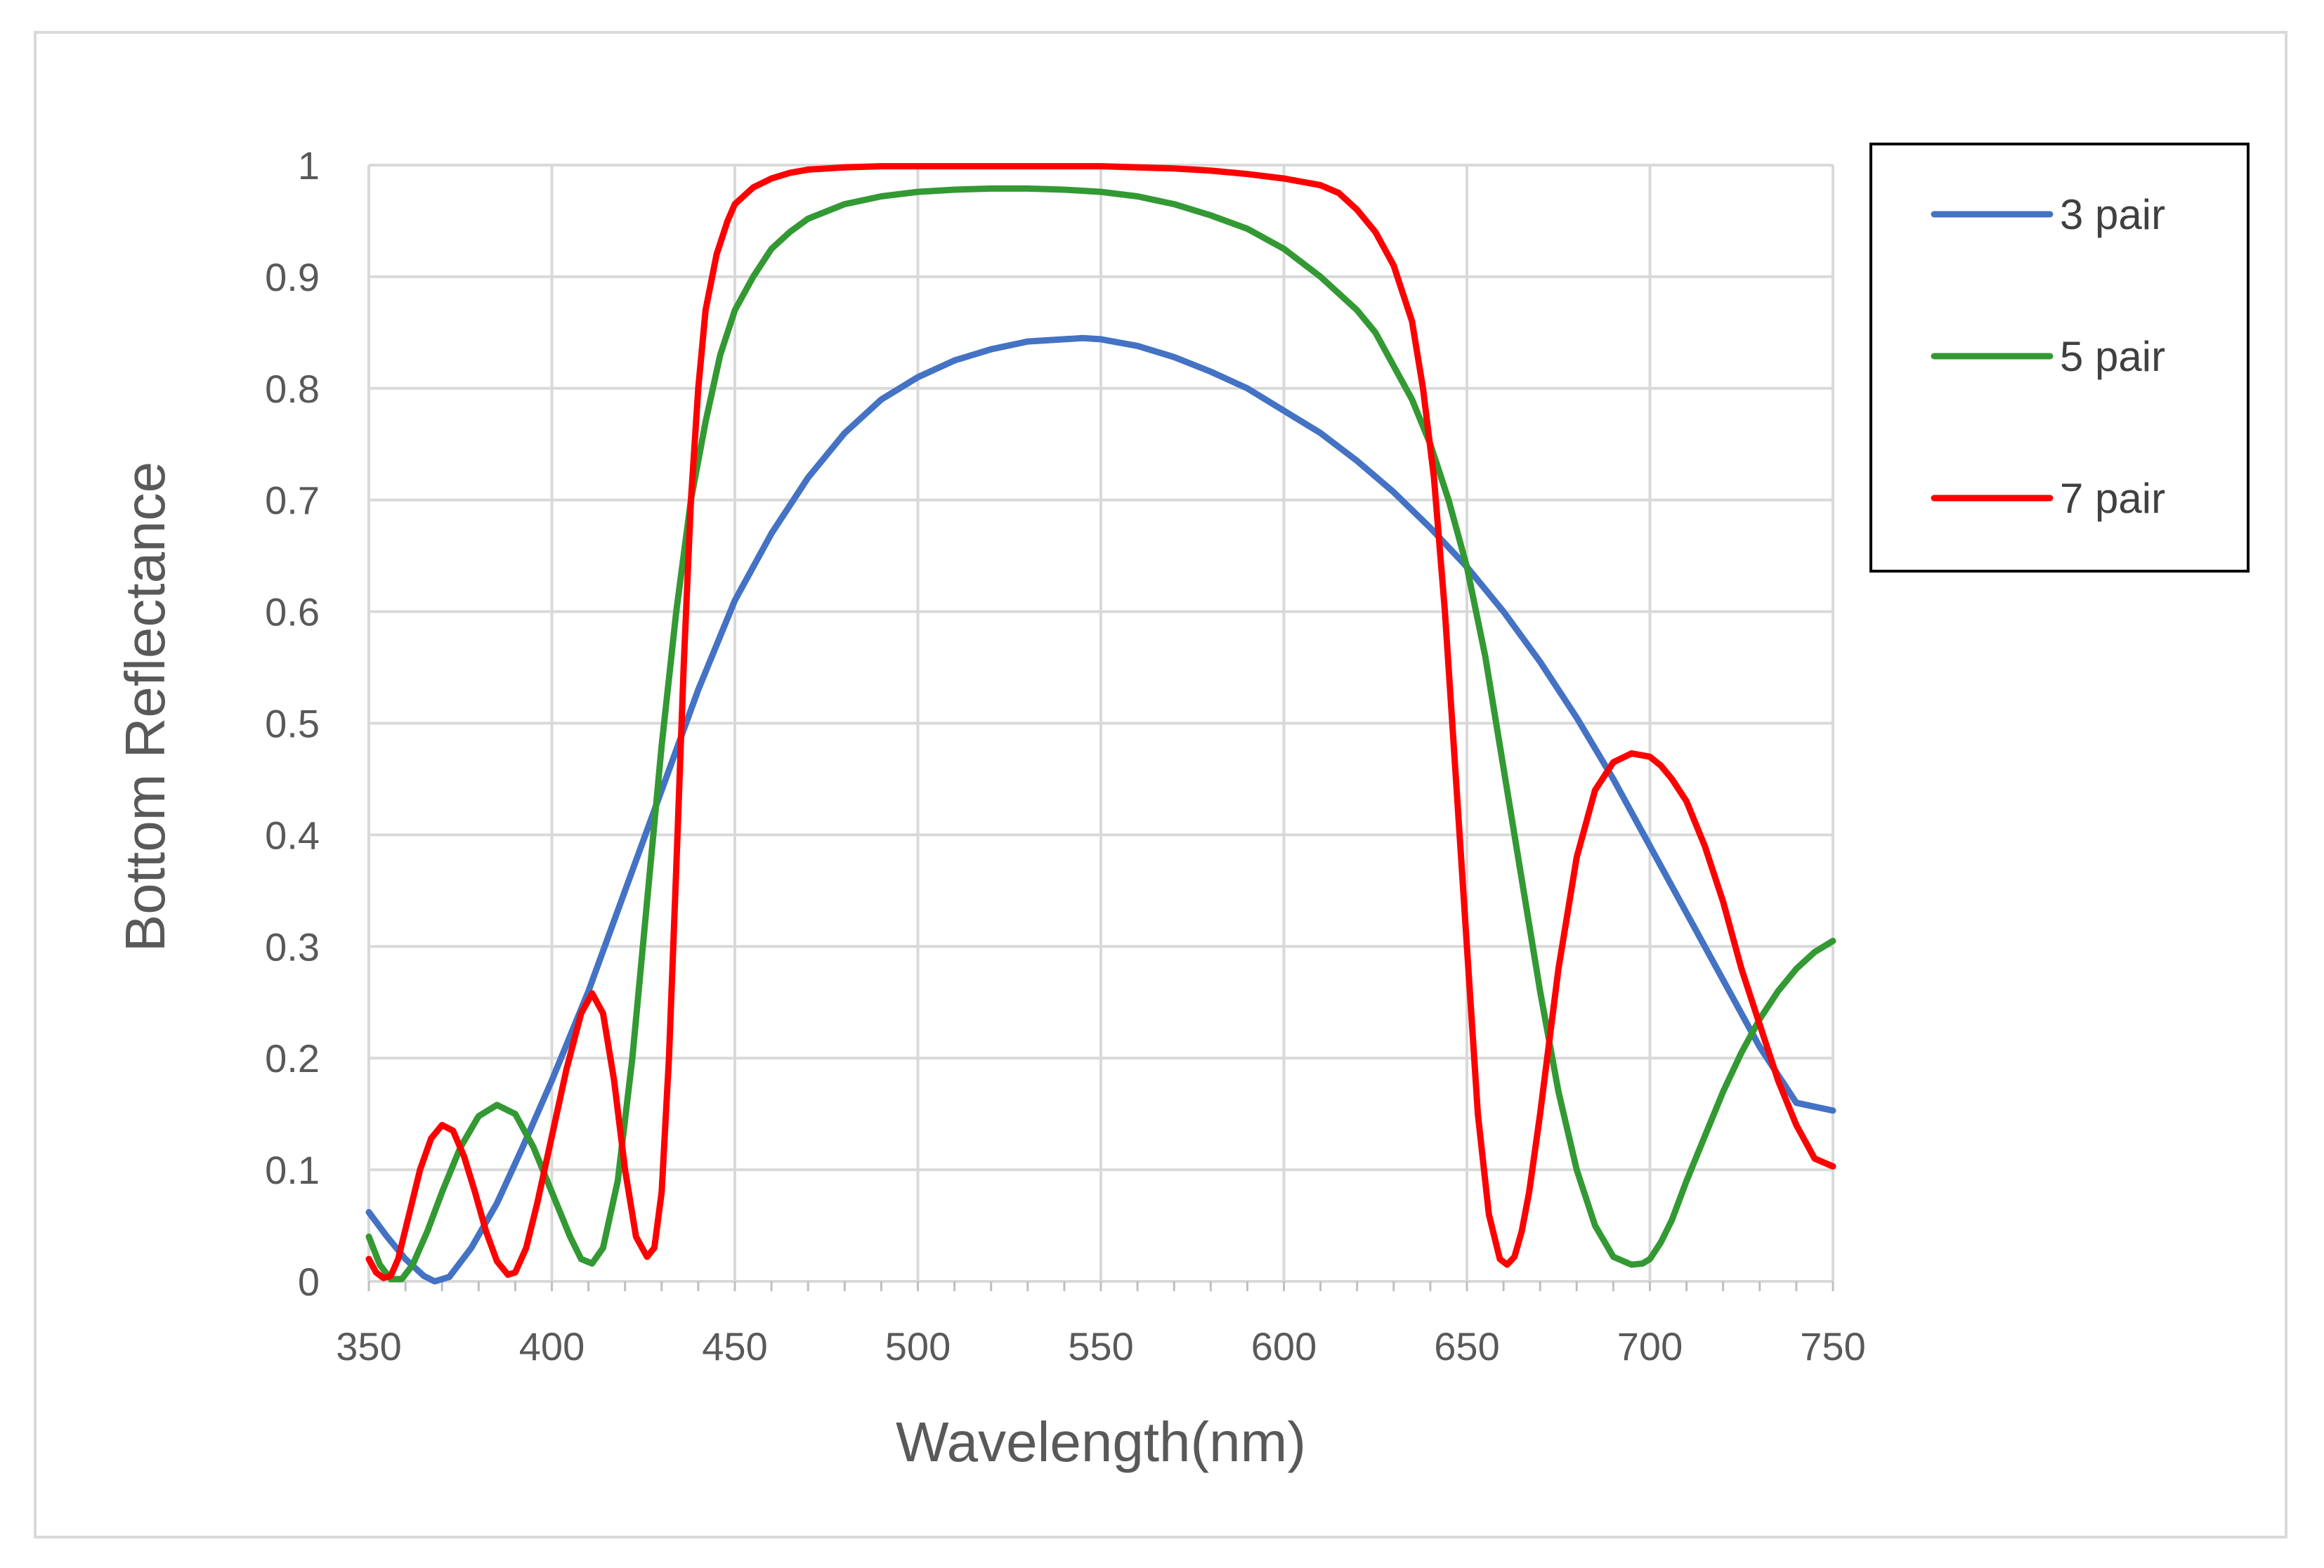 This screenshot has height=1568, width=2324. I want to click on legend-label-1: 3 pair, so click(2112, 214).